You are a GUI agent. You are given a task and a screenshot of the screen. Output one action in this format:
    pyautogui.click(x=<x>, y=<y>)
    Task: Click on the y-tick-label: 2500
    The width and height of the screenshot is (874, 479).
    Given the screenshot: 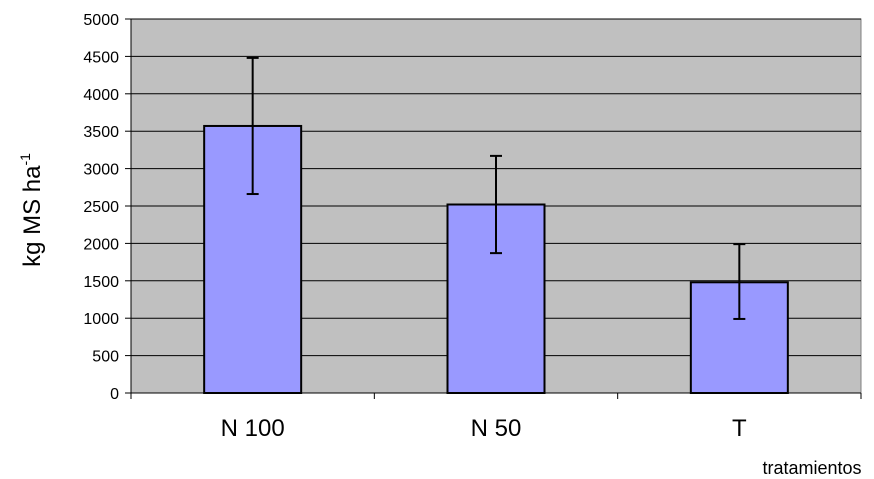 What is the action you would take?
    pyautogui.click(x=101, y=207)
    